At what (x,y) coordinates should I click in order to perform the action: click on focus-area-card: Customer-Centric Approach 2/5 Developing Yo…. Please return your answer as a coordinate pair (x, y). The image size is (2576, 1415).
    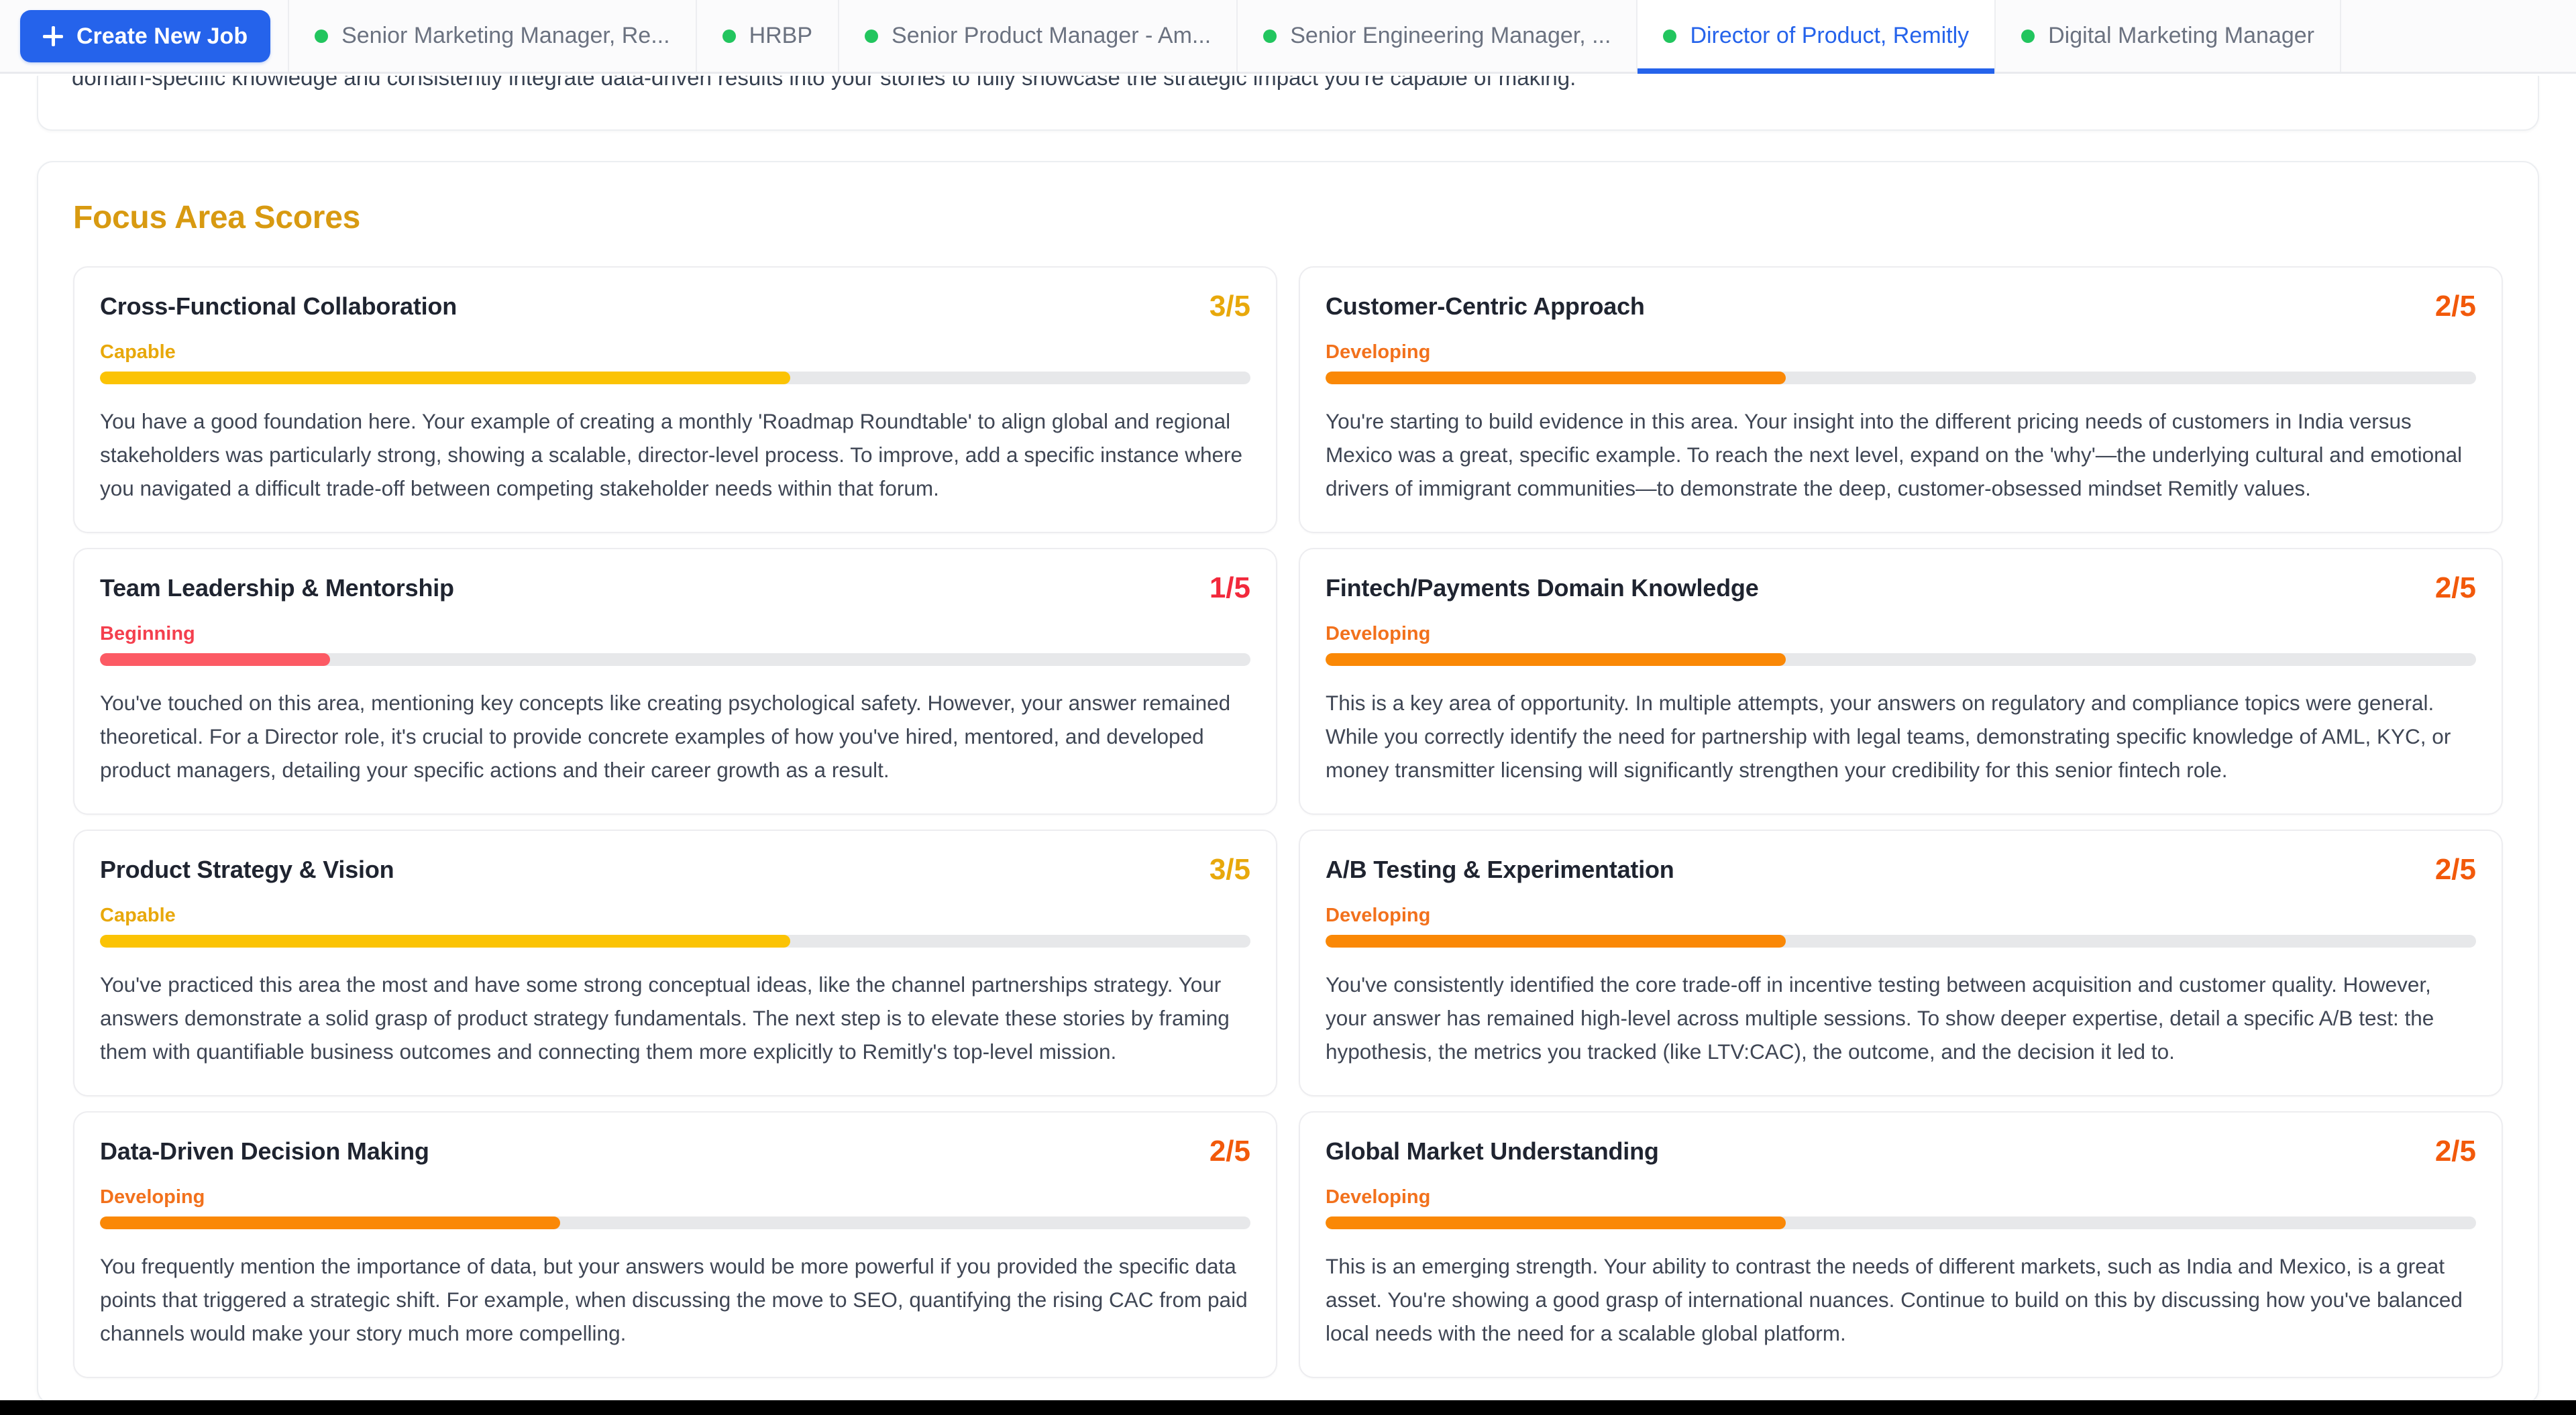
    Looking at the image, I should click on (1901, 399).